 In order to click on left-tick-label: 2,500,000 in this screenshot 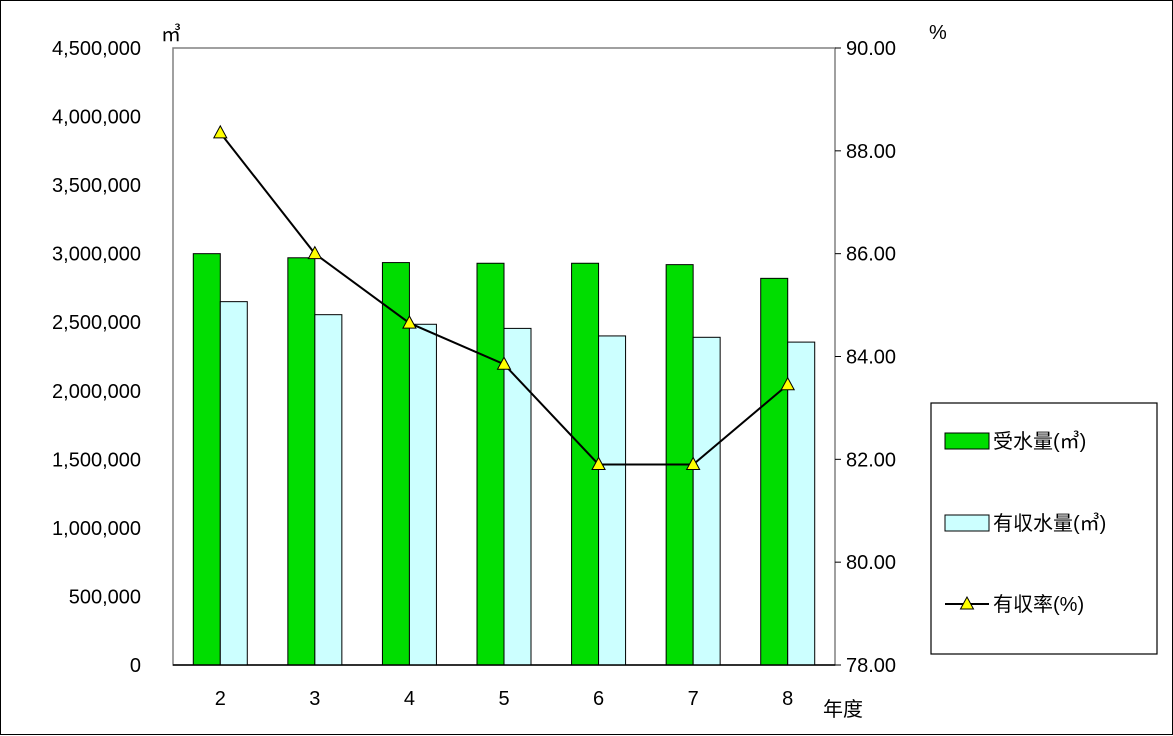, I will do `click(96, 323)`.